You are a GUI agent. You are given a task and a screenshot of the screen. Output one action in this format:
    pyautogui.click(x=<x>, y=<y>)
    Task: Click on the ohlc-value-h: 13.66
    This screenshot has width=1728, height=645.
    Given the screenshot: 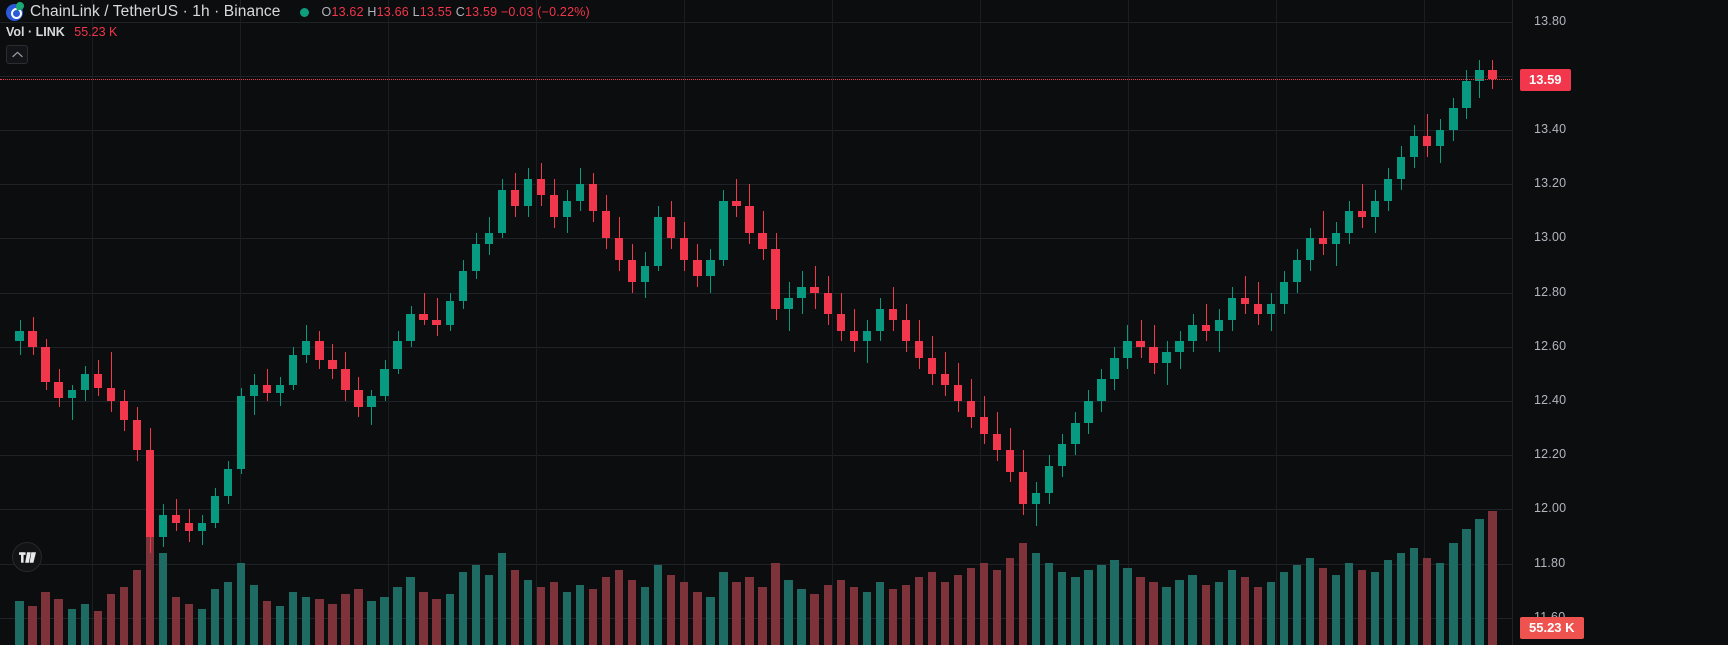 What is the action you would take?
    pyautogui.click(x=394, y=12)
    